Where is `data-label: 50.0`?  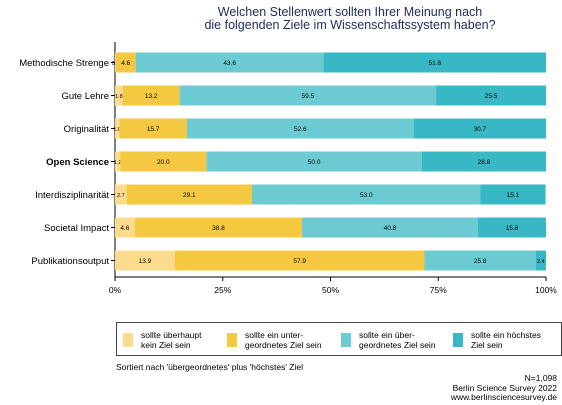 data-label: 50.0 is located at coordinates (314, 162).